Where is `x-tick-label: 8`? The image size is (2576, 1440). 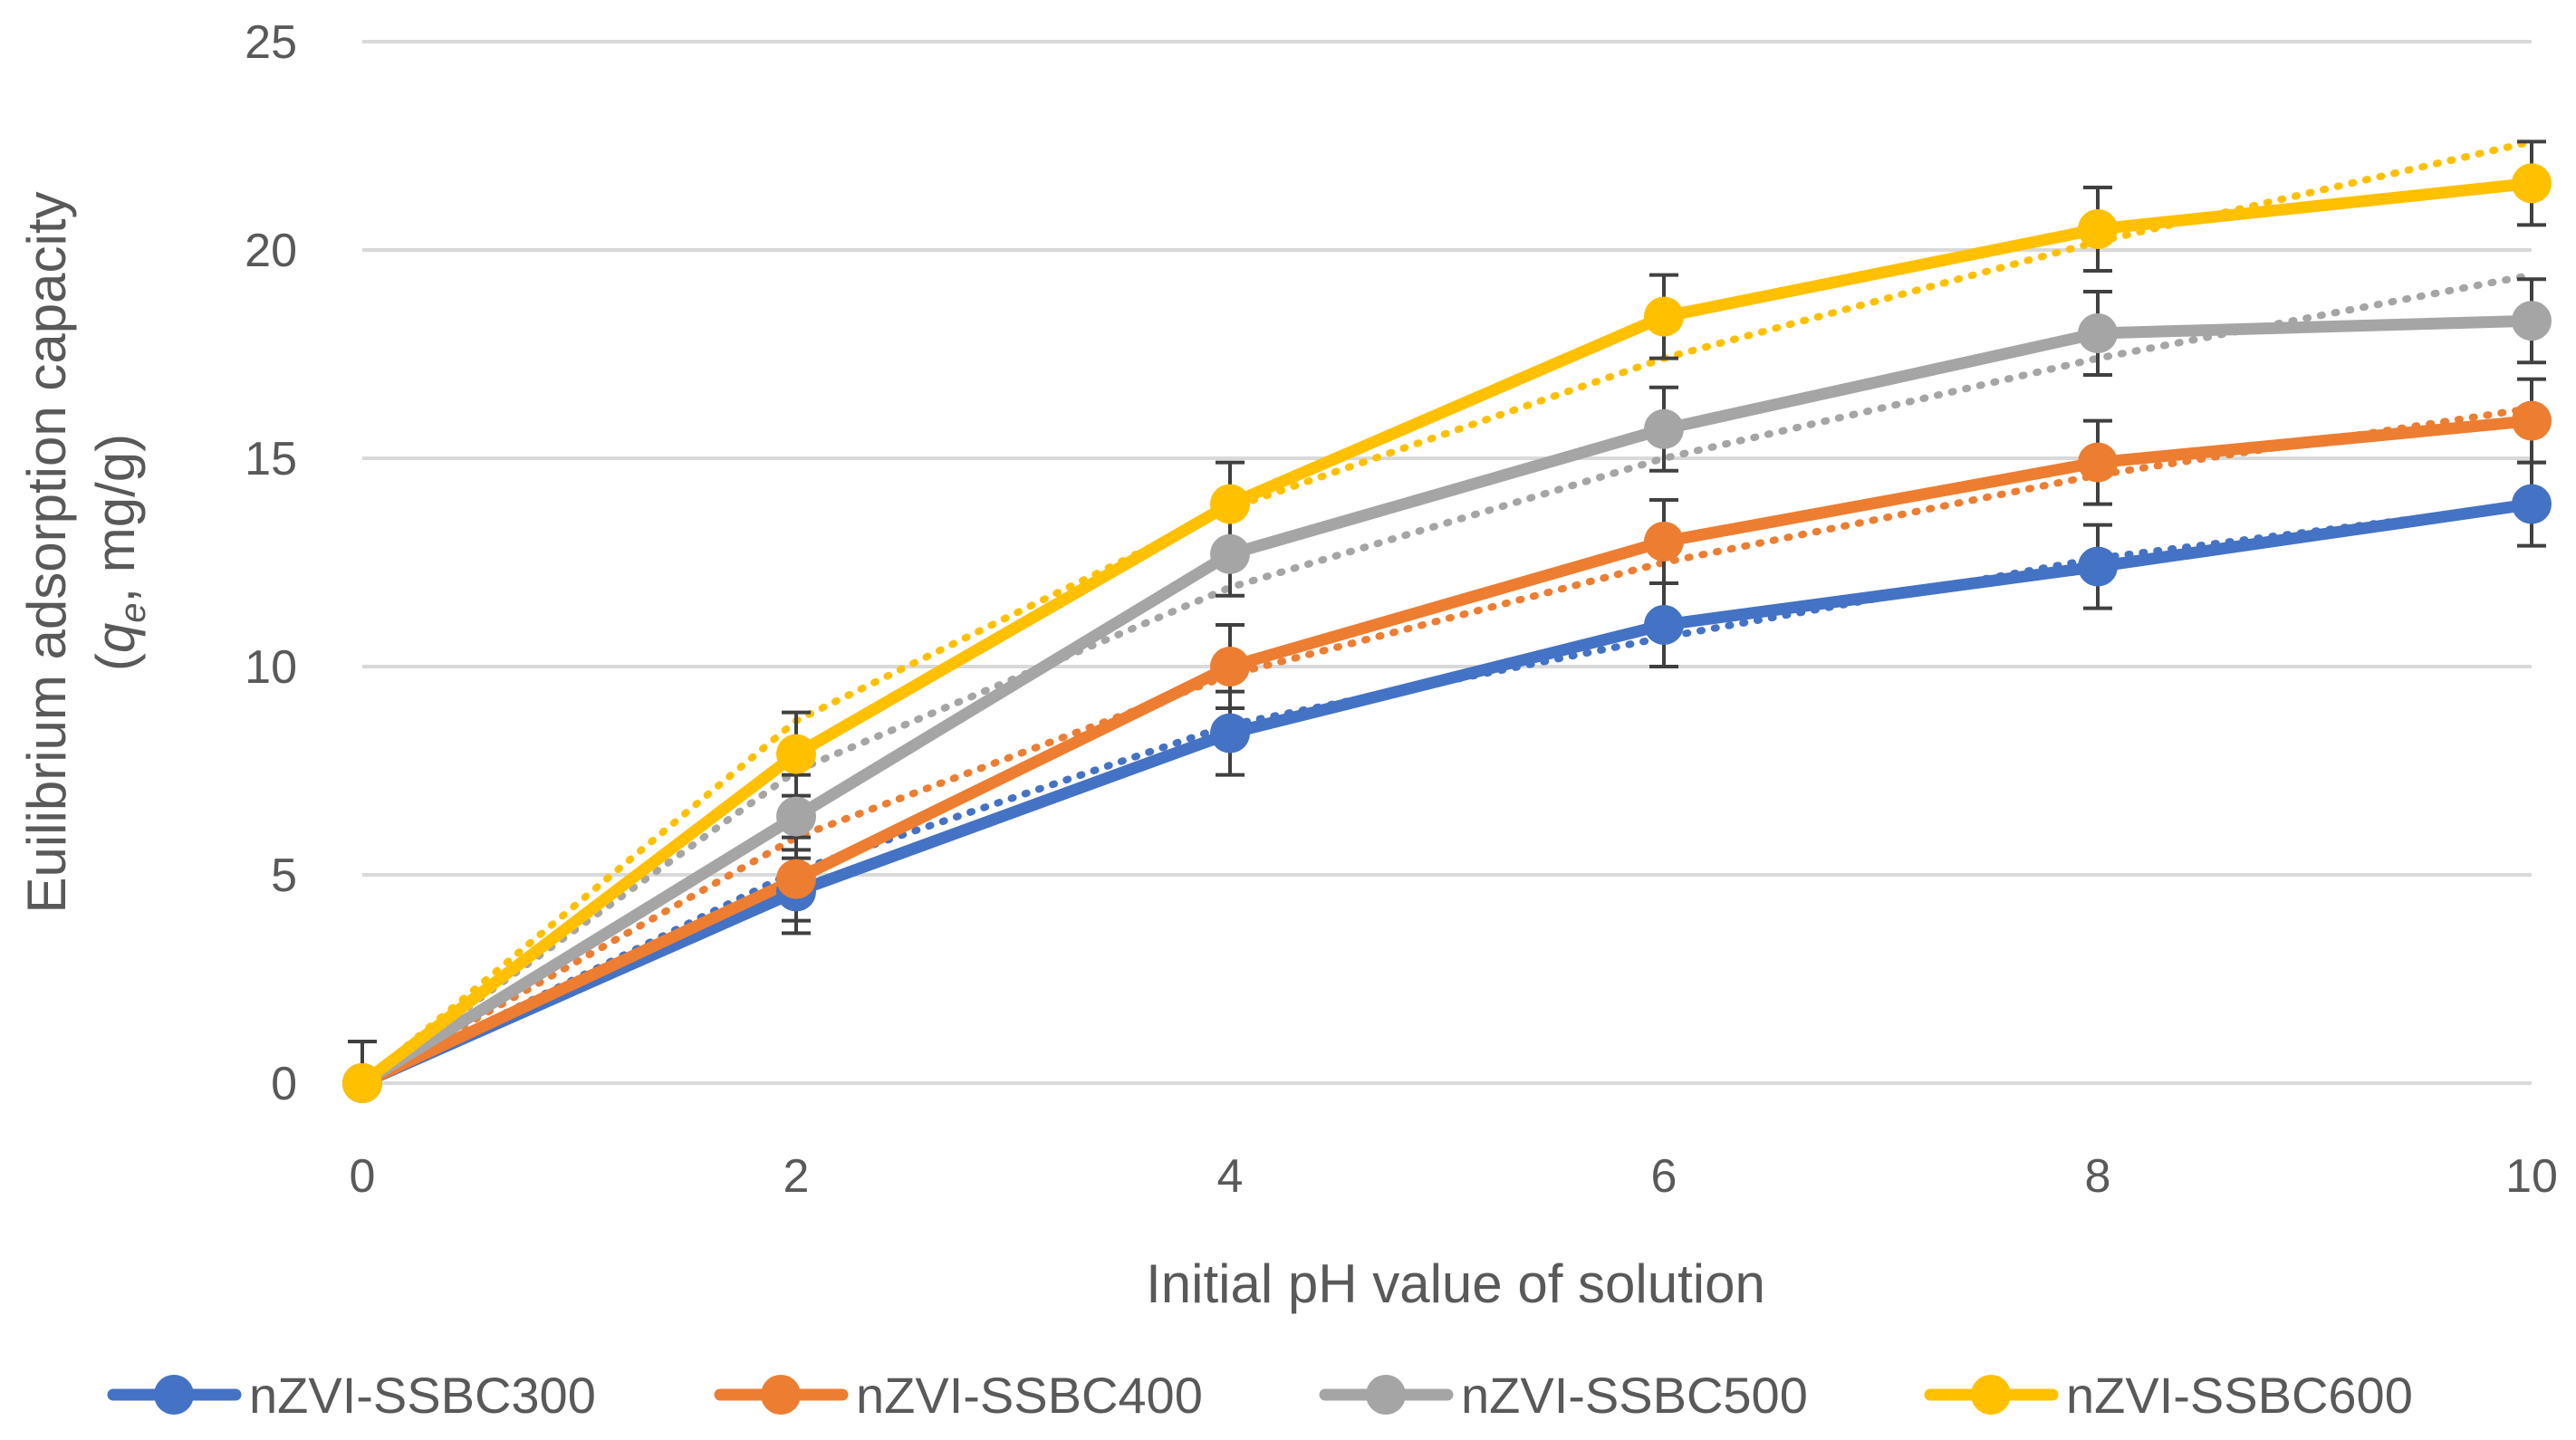
x-tick-label: 8 is located at coordinates (2098, 1177).